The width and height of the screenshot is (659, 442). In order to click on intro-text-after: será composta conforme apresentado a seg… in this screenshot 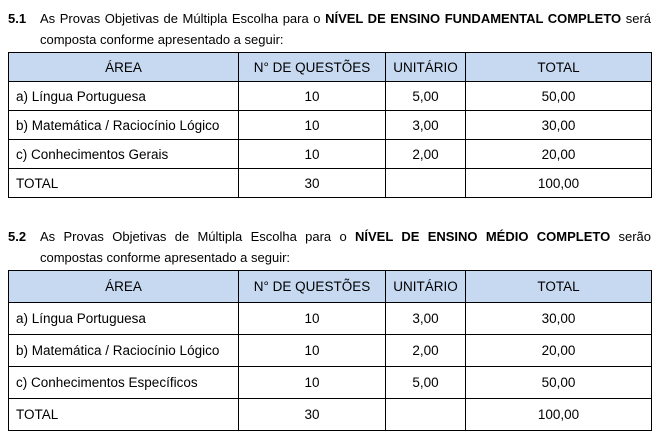, I will do `click(346, 29)`.